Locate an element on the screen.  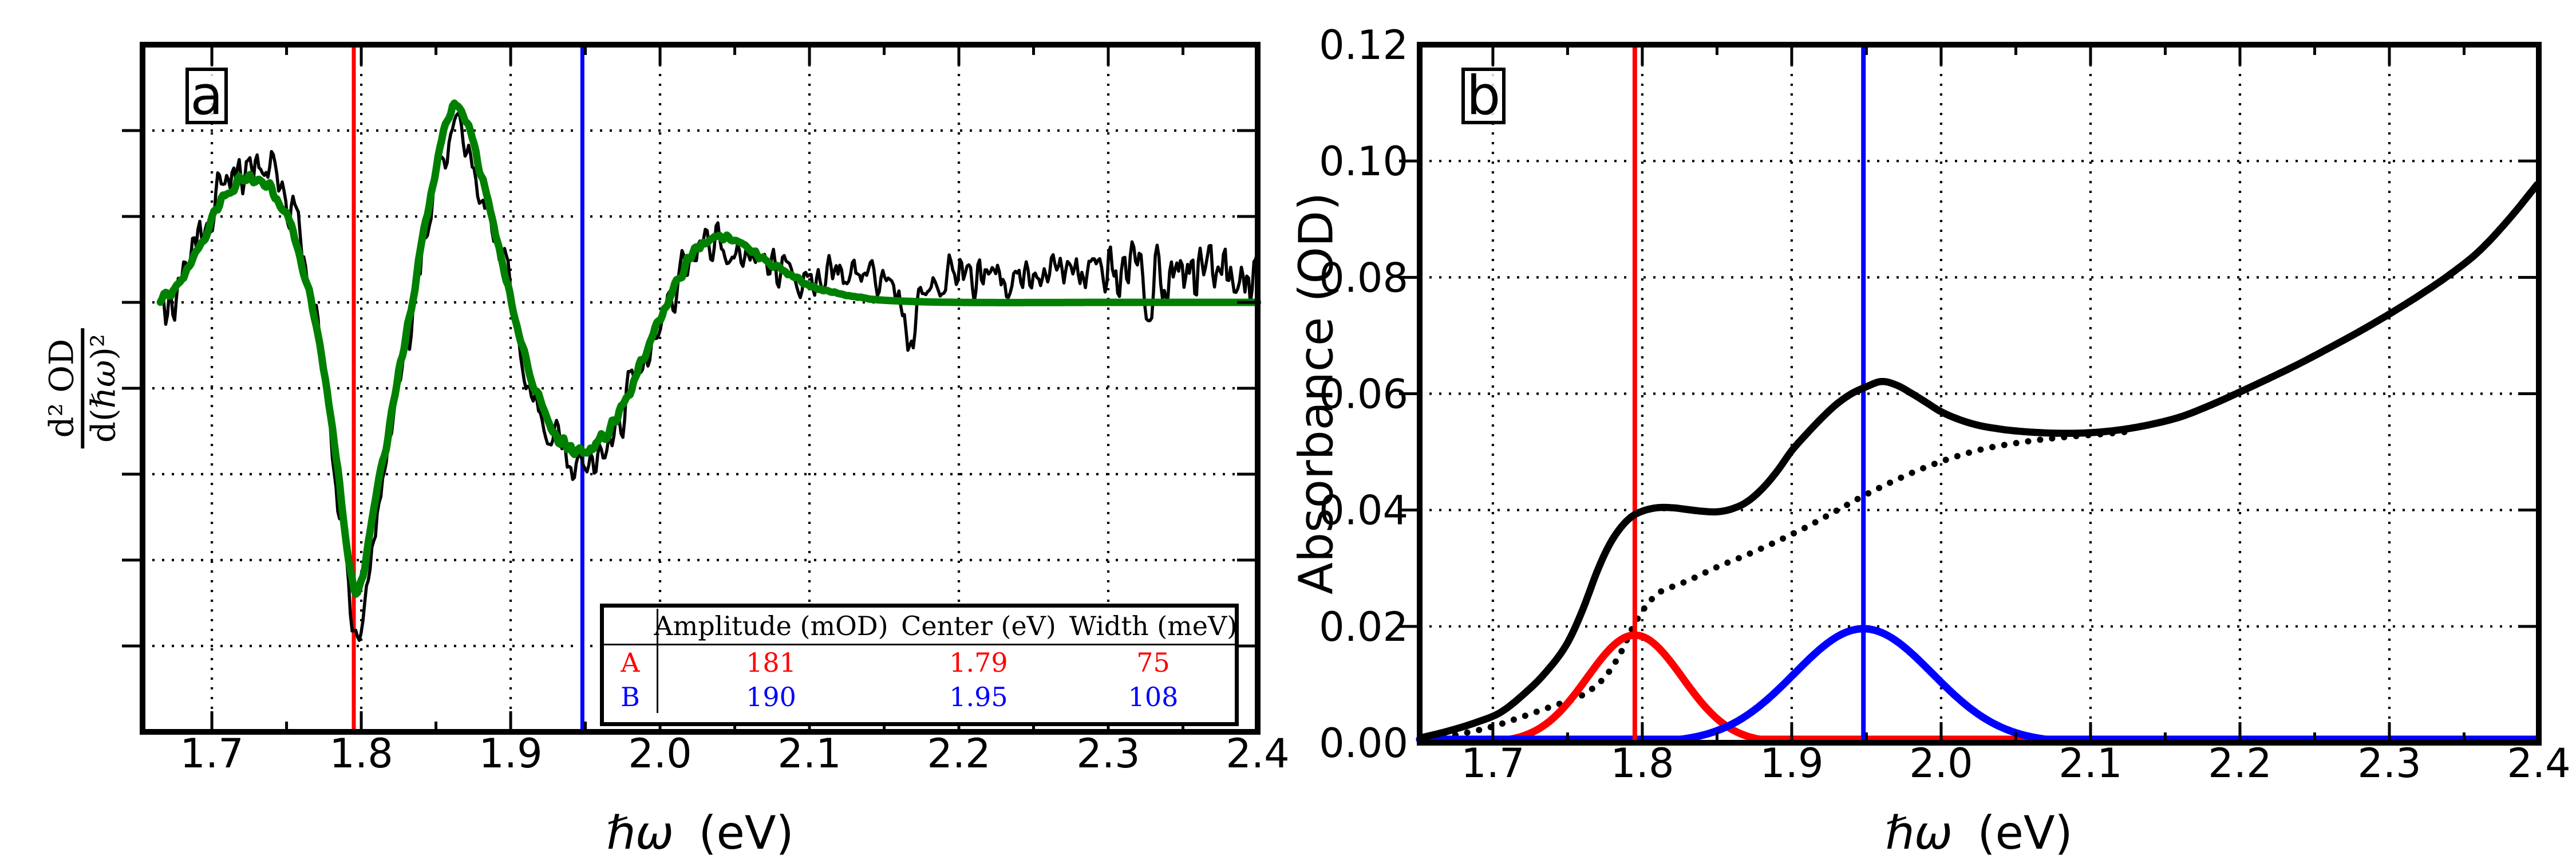
panel-b-y-axis-label: Absorbance (OD) is located at coordinates (1316, 393).